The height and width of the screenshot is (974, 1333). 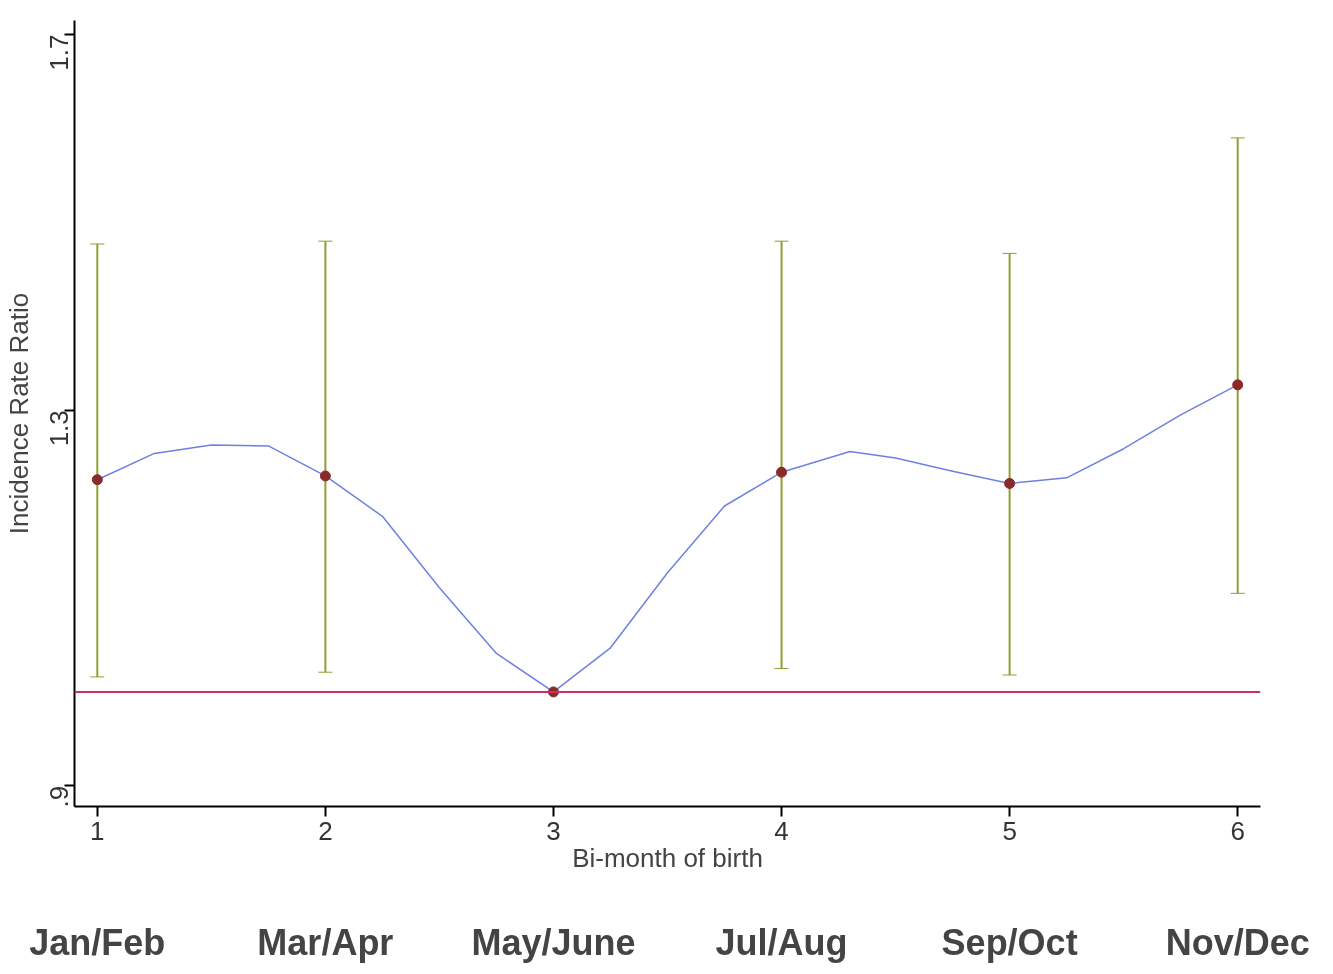 What do you see at coordinates (325, 942) in the screenshot?
I see `text: Mar/Apr` at bounding box center [325, 942].